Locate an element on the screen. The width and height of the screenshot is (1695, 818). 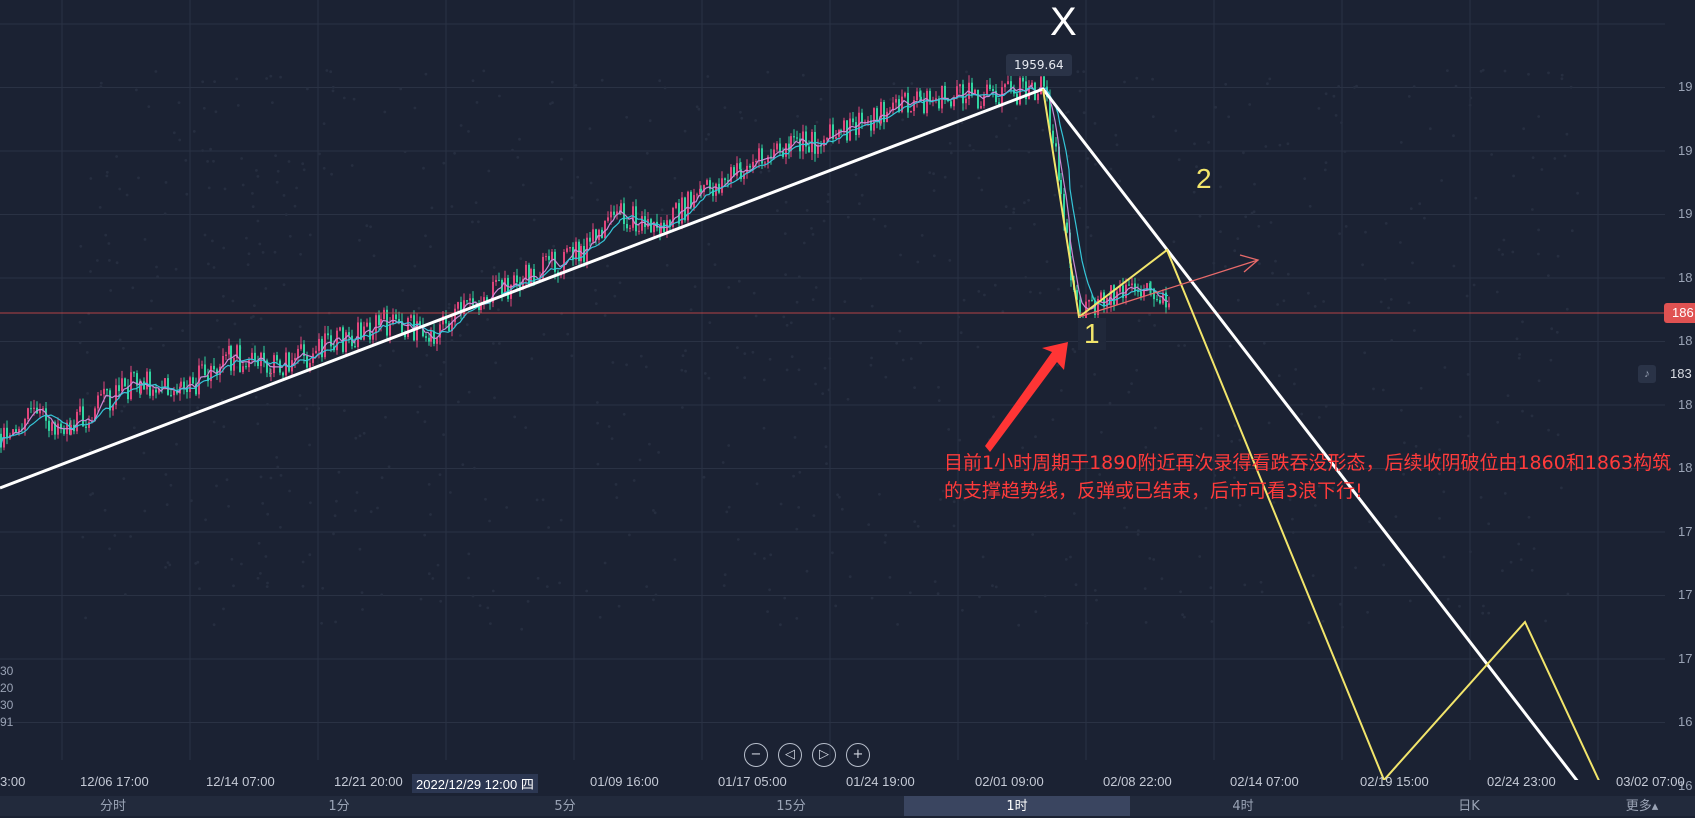
y-tick-label: 17 is located at coordinates (1685, 531).